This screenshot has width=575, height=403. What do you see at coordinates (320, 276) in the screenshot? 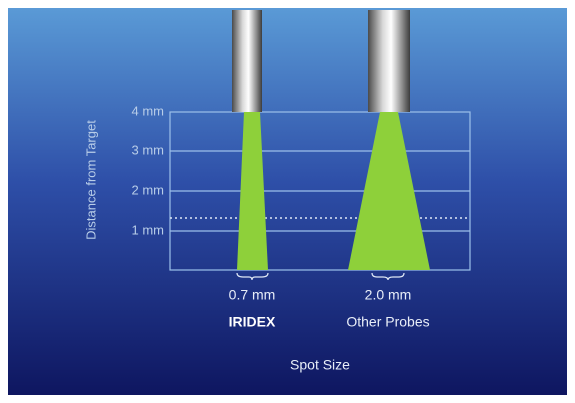
I see `braces` at bounding box center [320, 276].